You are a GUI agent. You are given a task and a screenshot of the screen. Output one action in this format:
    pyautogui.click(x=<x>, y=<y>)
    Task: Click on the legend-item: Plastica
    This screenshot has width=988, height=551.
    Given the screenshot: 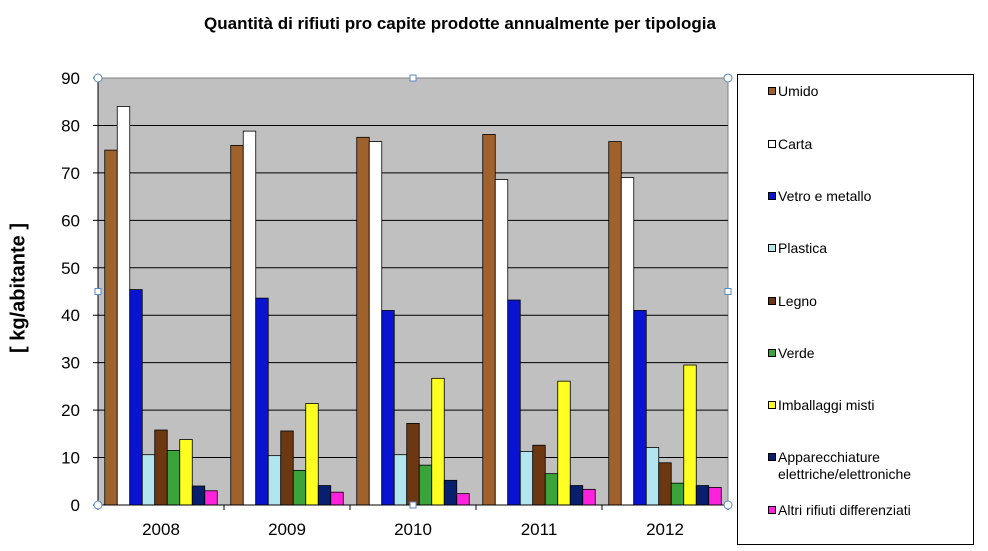 What is the action you would take?
    pyautogui.click(x=870, y=248)
    